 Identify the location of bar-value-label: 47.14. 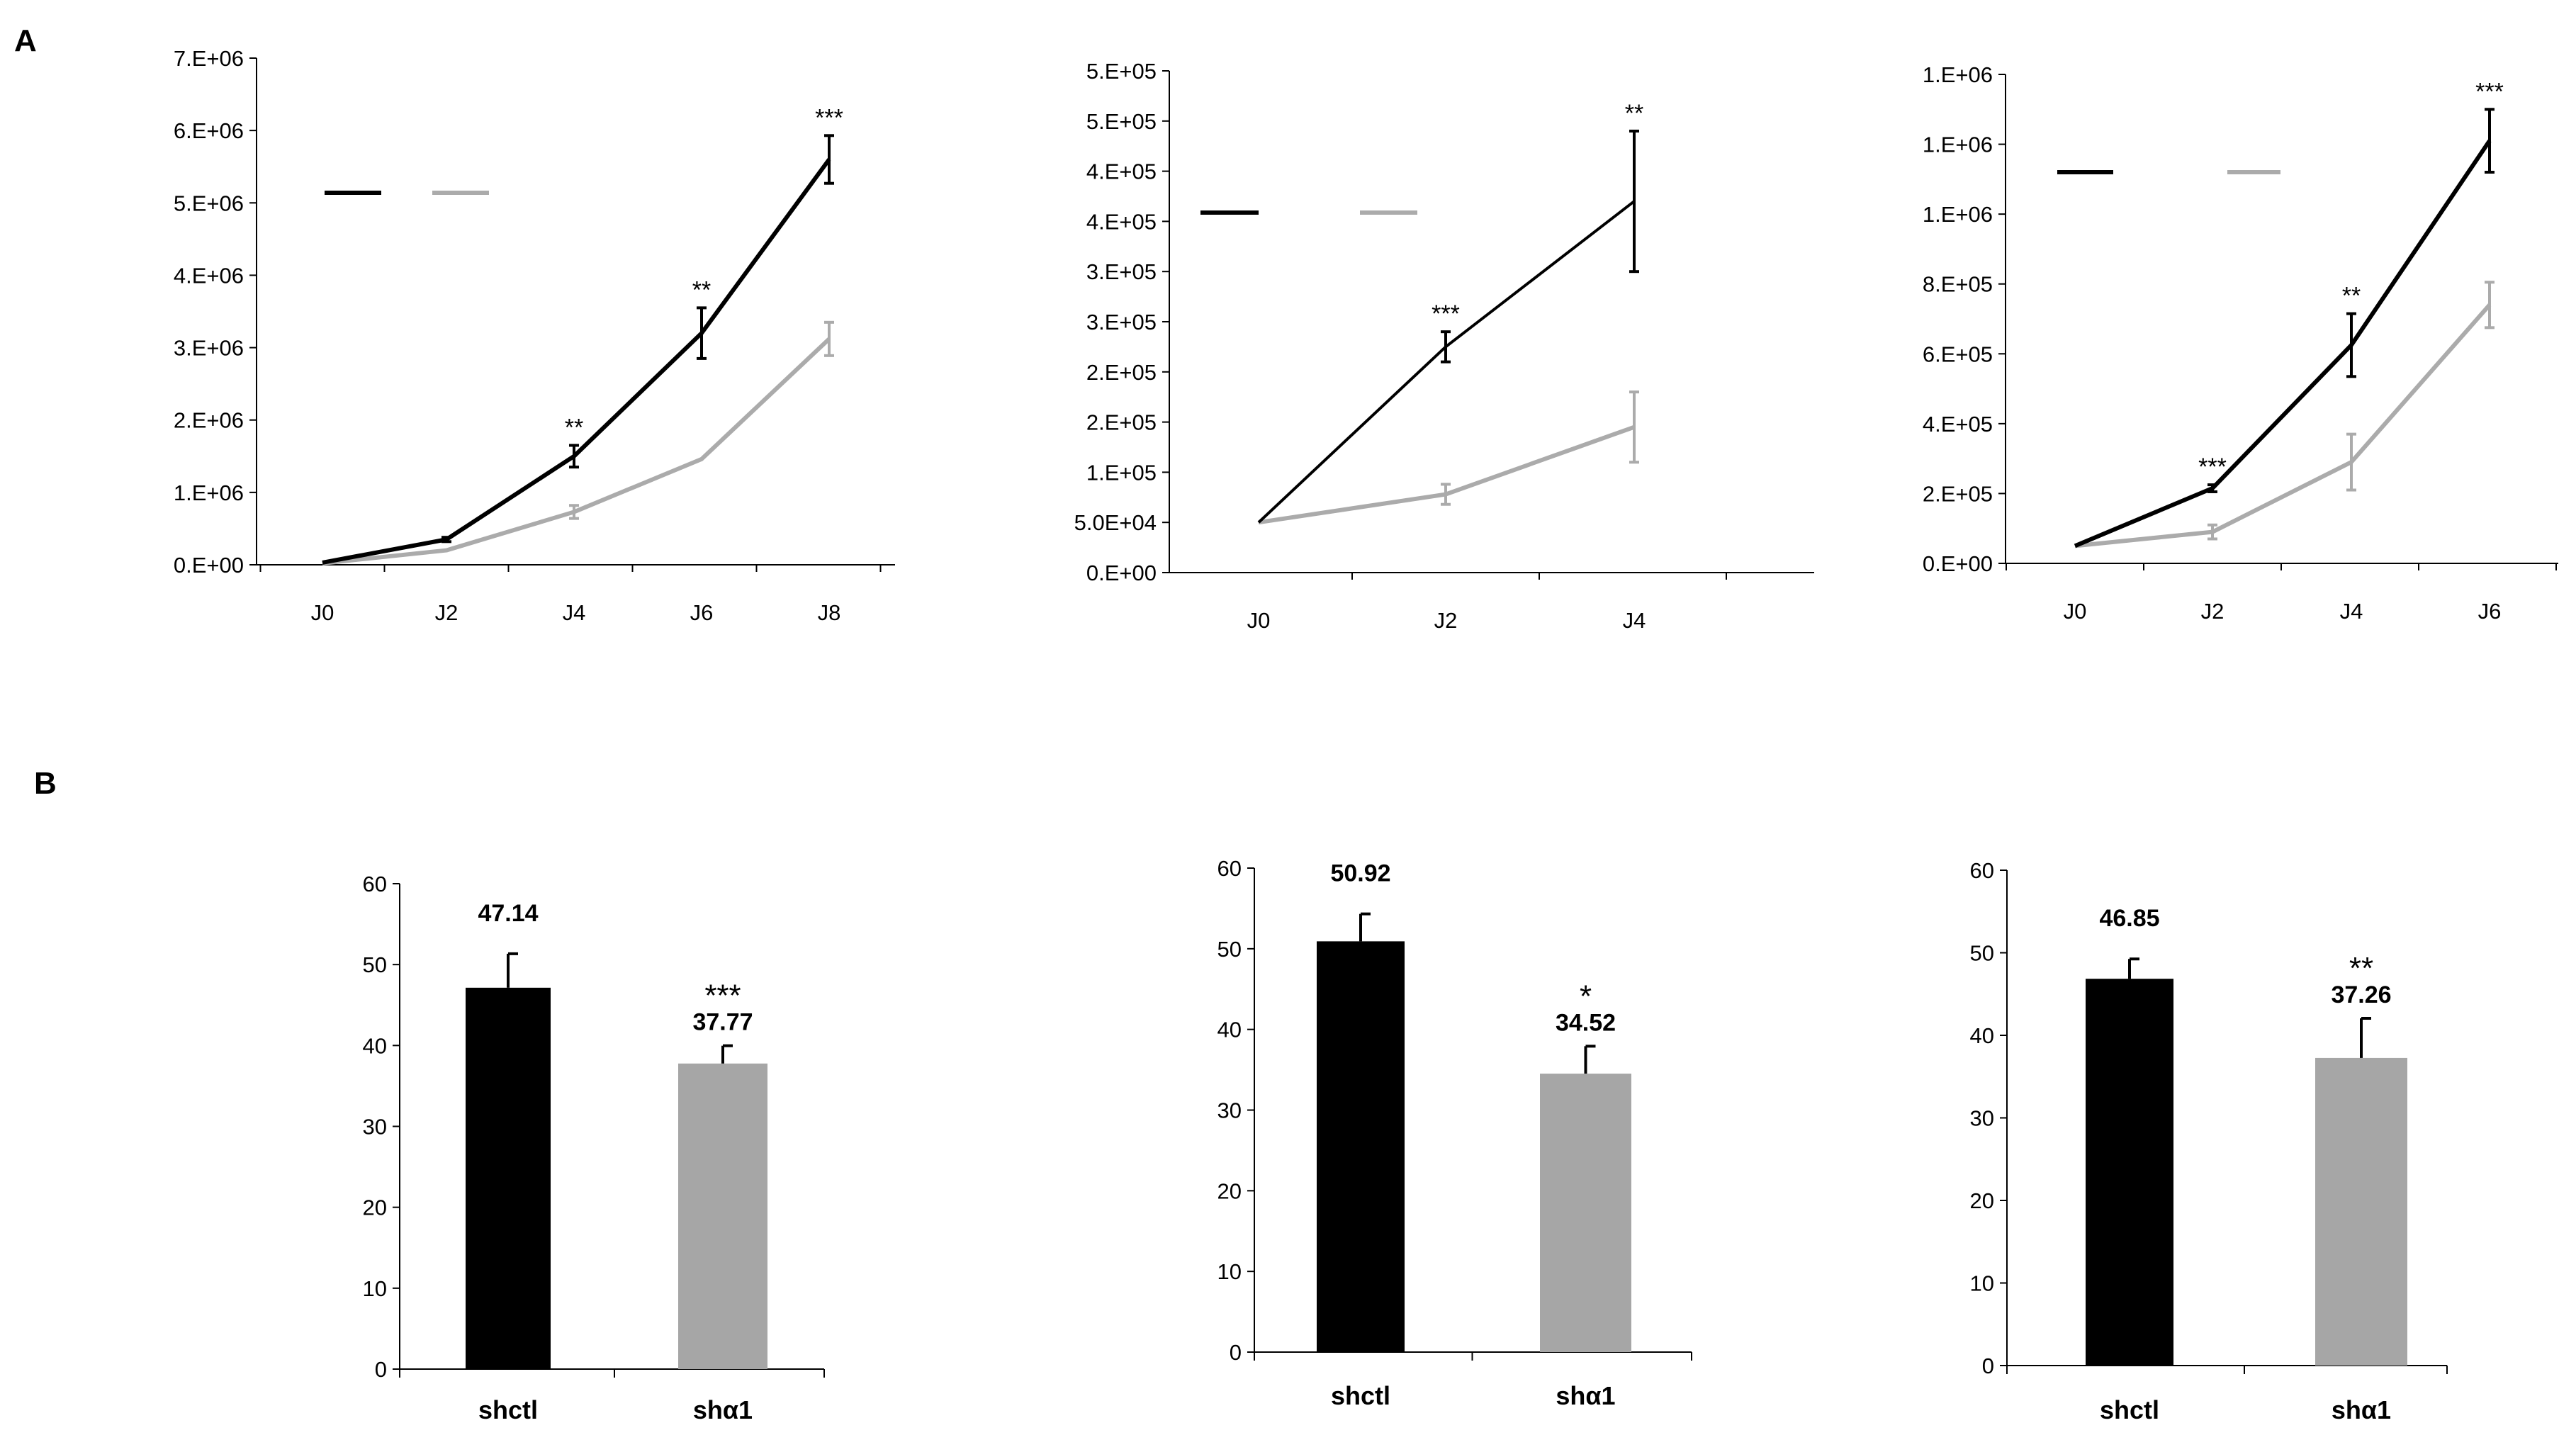
(508, 913).